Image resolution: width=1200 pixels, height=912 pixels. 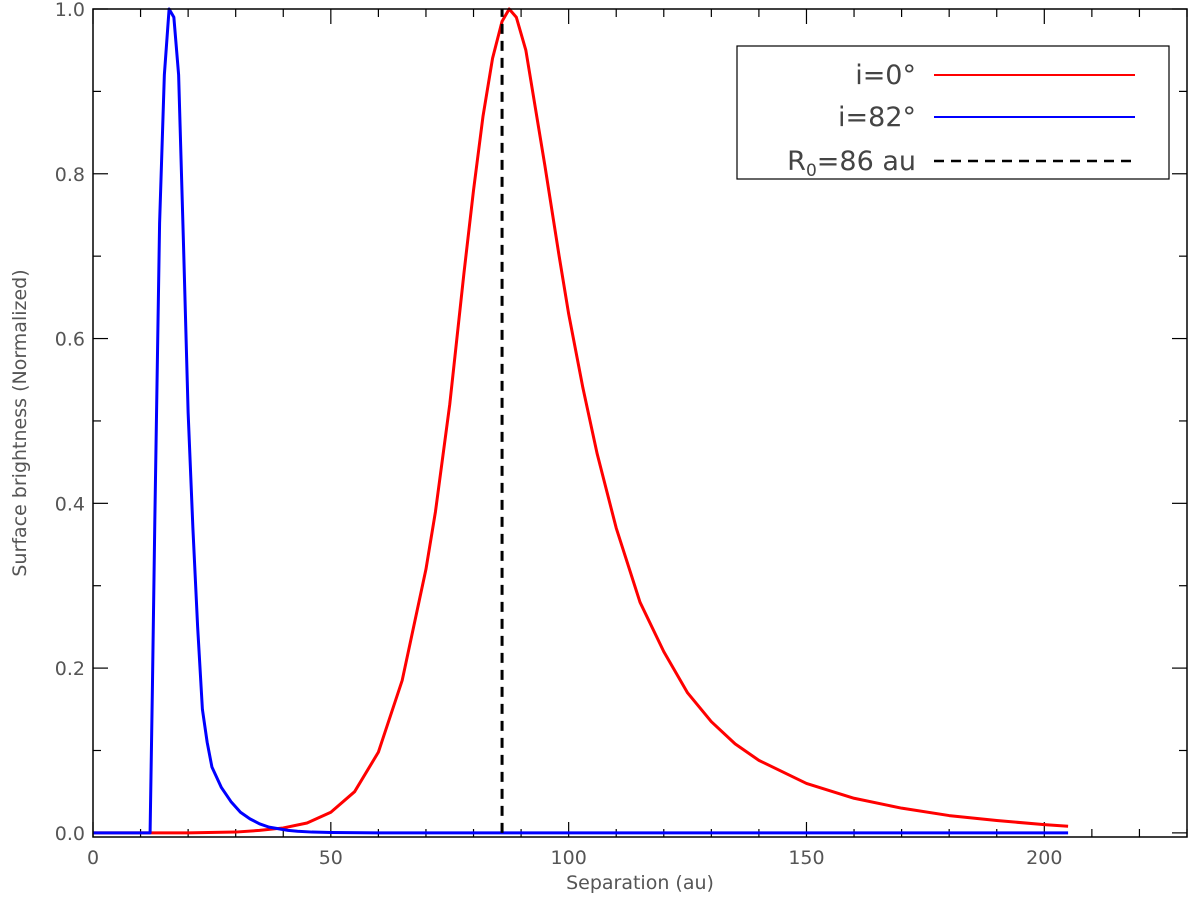 I want to click on y-tick-label: 0.0, so click(x=70, y=834).